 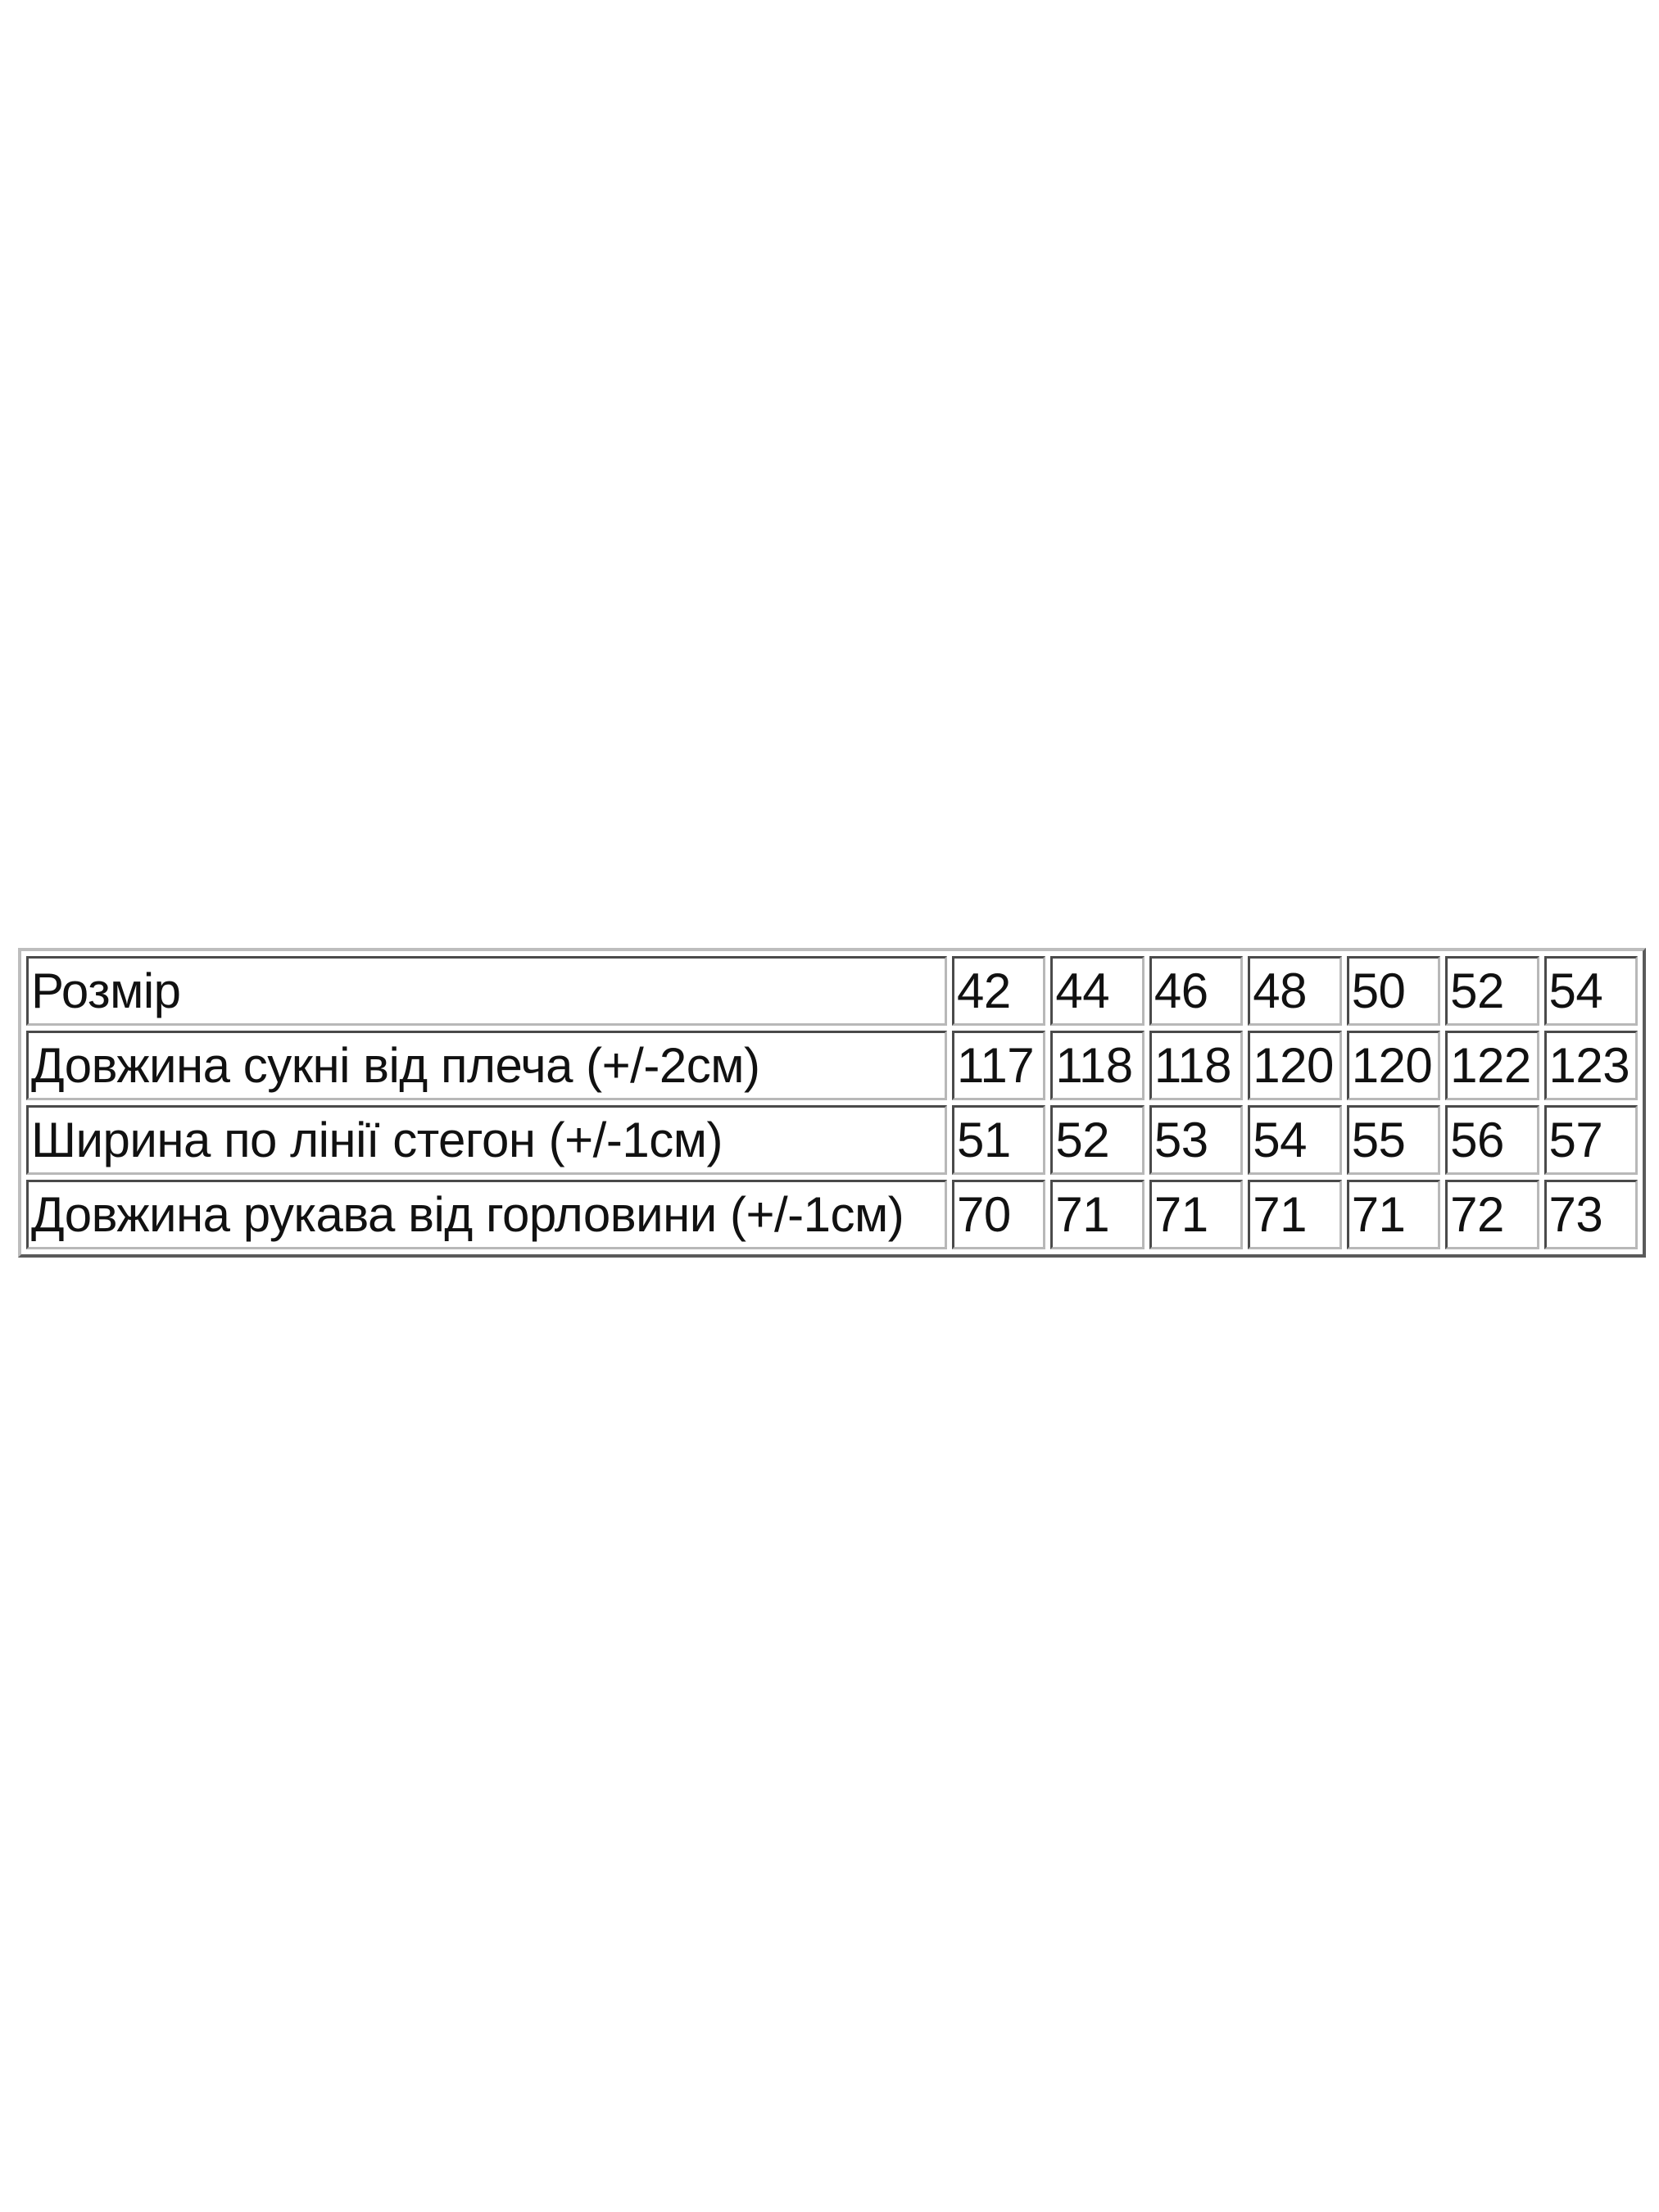 What do you see at coordinates (1492, 1214) in the screenshot?
I see `size-value-cell: 72` at bounding box center [1492, 1214].